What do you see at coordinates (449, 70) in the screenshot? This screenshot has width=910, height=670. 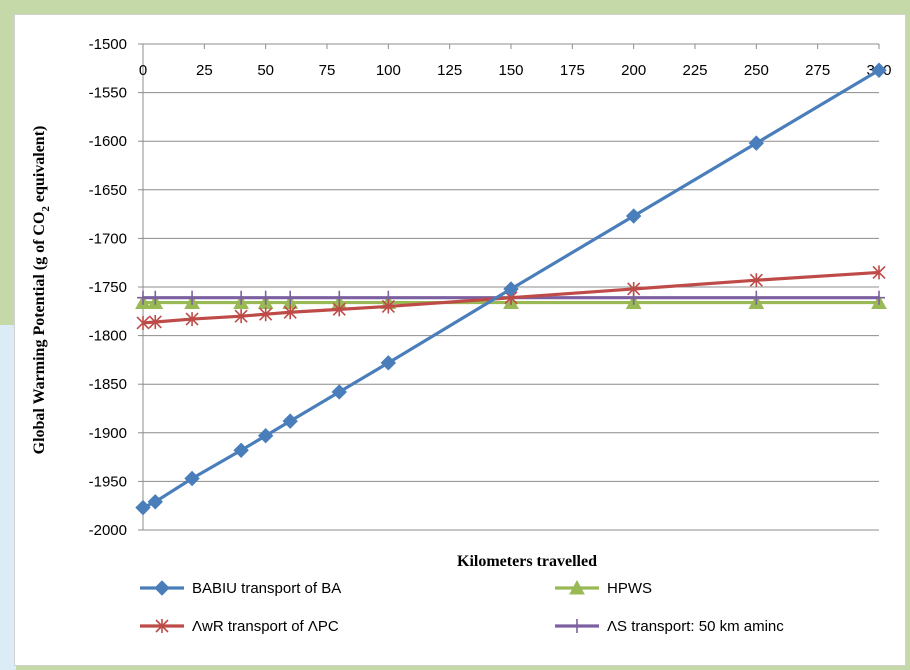 I see `x-tick-label: 125` at bounding box center [449, 70].